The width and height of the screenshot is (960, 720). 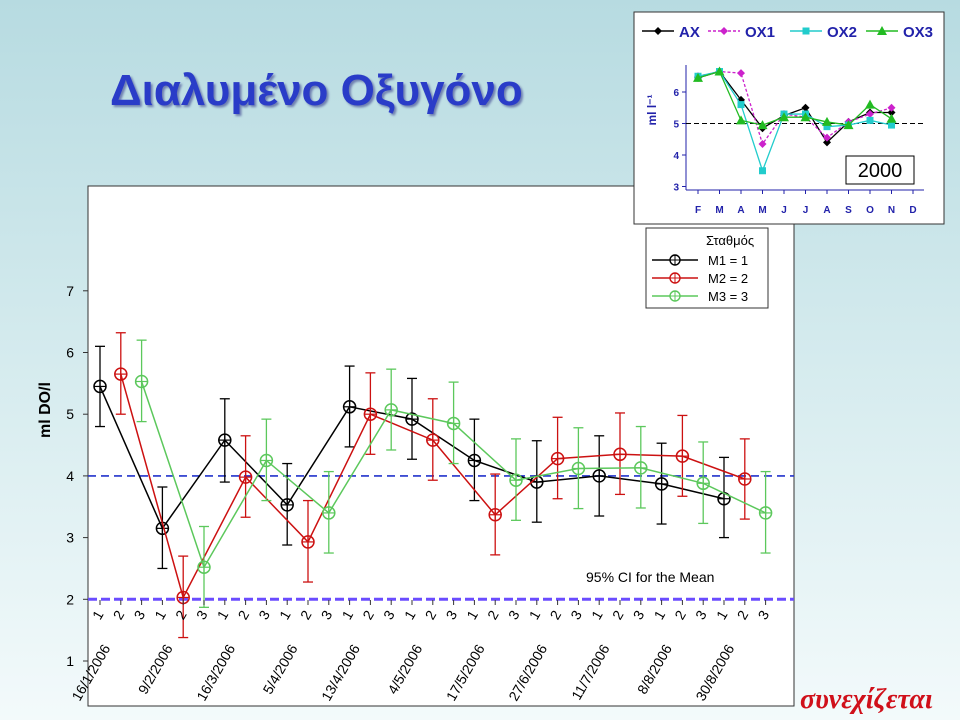 I want to click on y-tick-label: 2, so click(x=70, y=599).